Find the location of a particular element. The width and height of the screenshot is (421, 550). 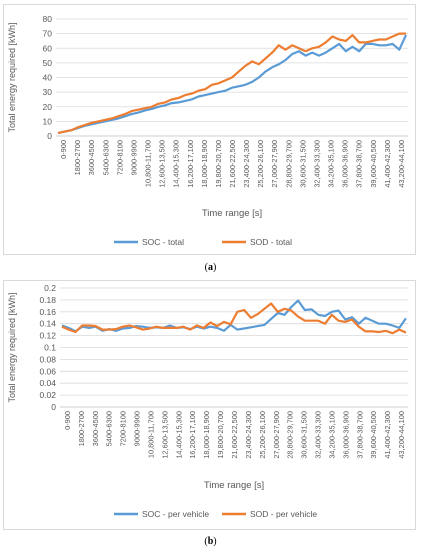

chart-b-y-tick-label: 0.02 is located at coordinates (47, 395).